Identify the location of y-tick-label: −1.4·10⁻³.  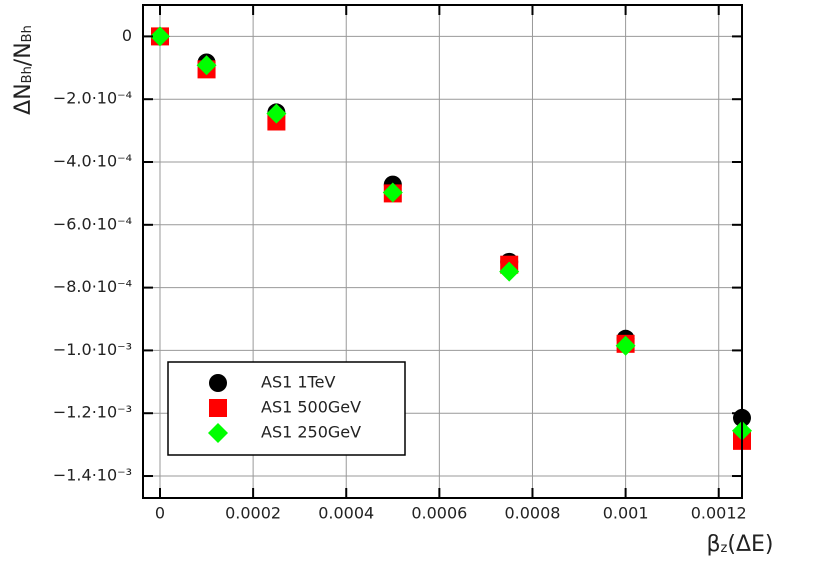
(92, 475).